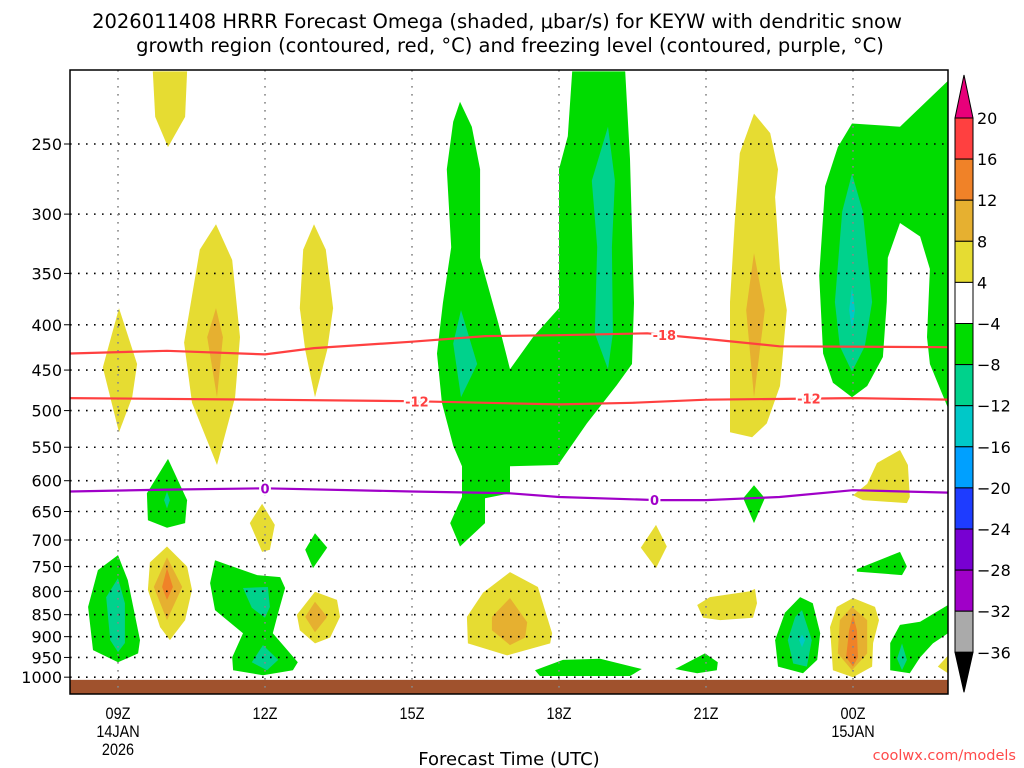  What do you see at coordinates (994, 529) in the screenshot?
I see `colorbar-label: −24` at bounding box center [994, 529].